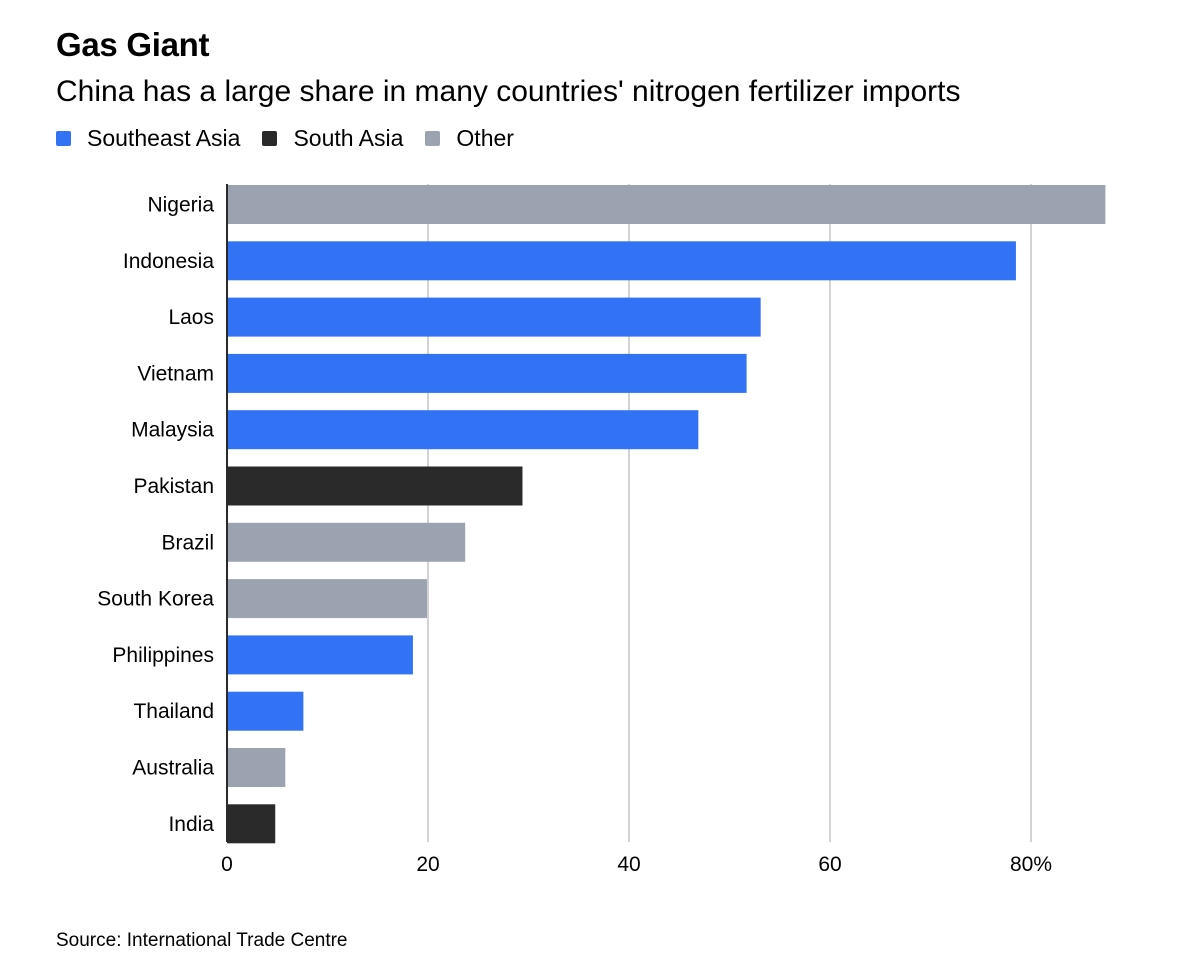  What do you see at coordinates (175, 373) in the screenshot?
I see `category-label-vietnam: Vietnam` at bounding box center [175, 373].